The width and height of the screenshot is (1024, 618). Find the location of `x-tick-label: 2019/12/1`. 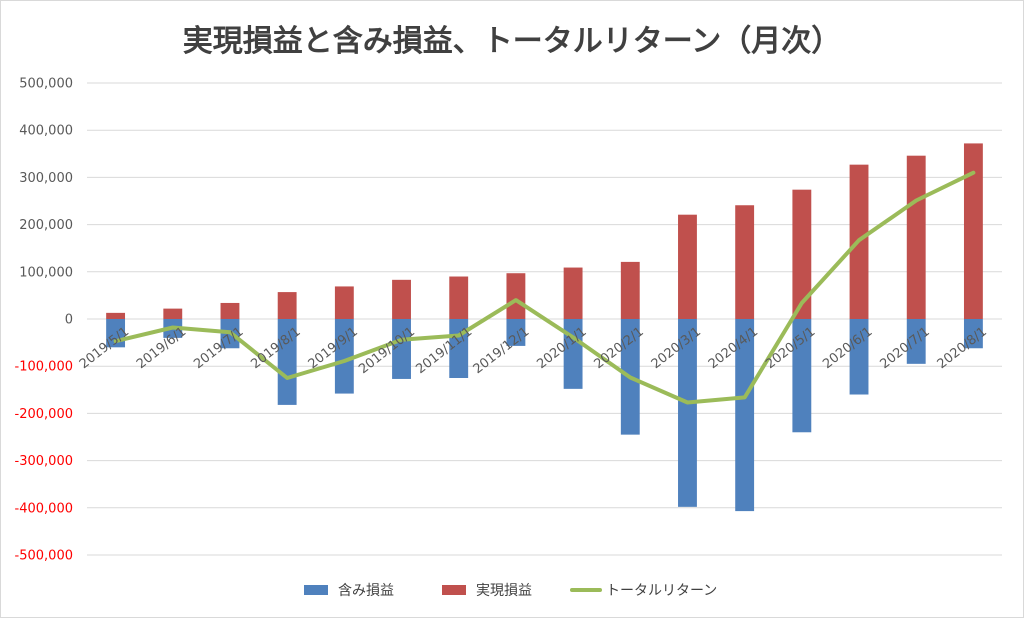

x-tick-label: 2019/12/1 is located at coordinates (502, 350).